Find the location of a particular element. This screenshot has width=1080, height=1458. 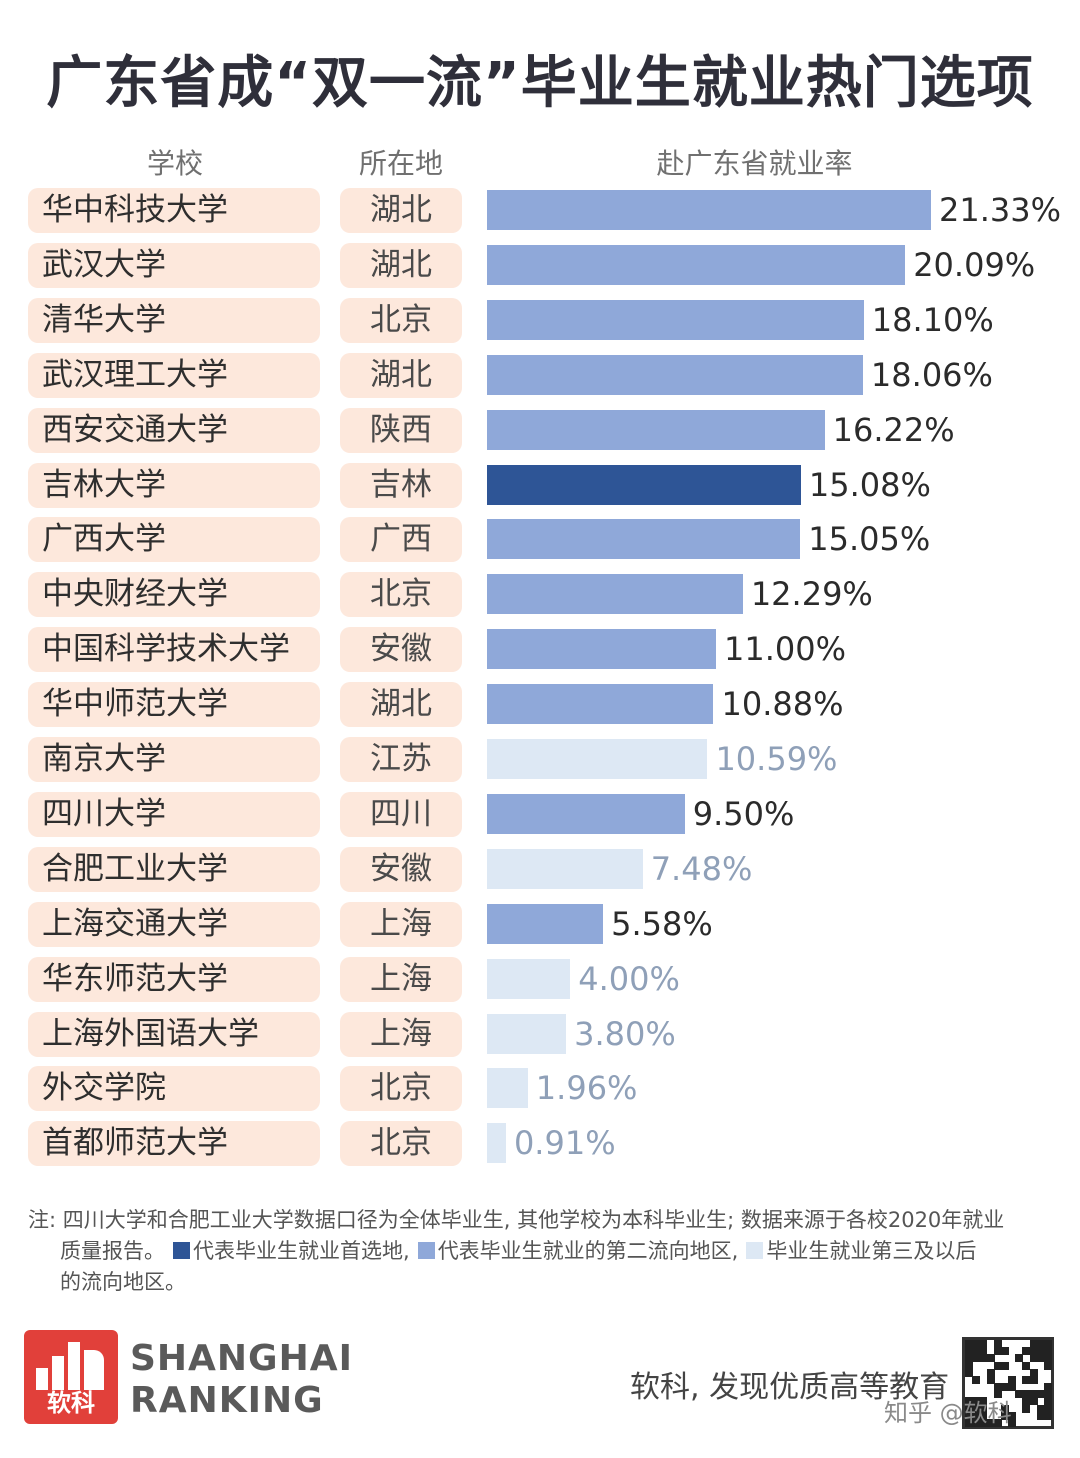

table-row: 清华大学 北京 18.10% is located at coordinates (540, 320).